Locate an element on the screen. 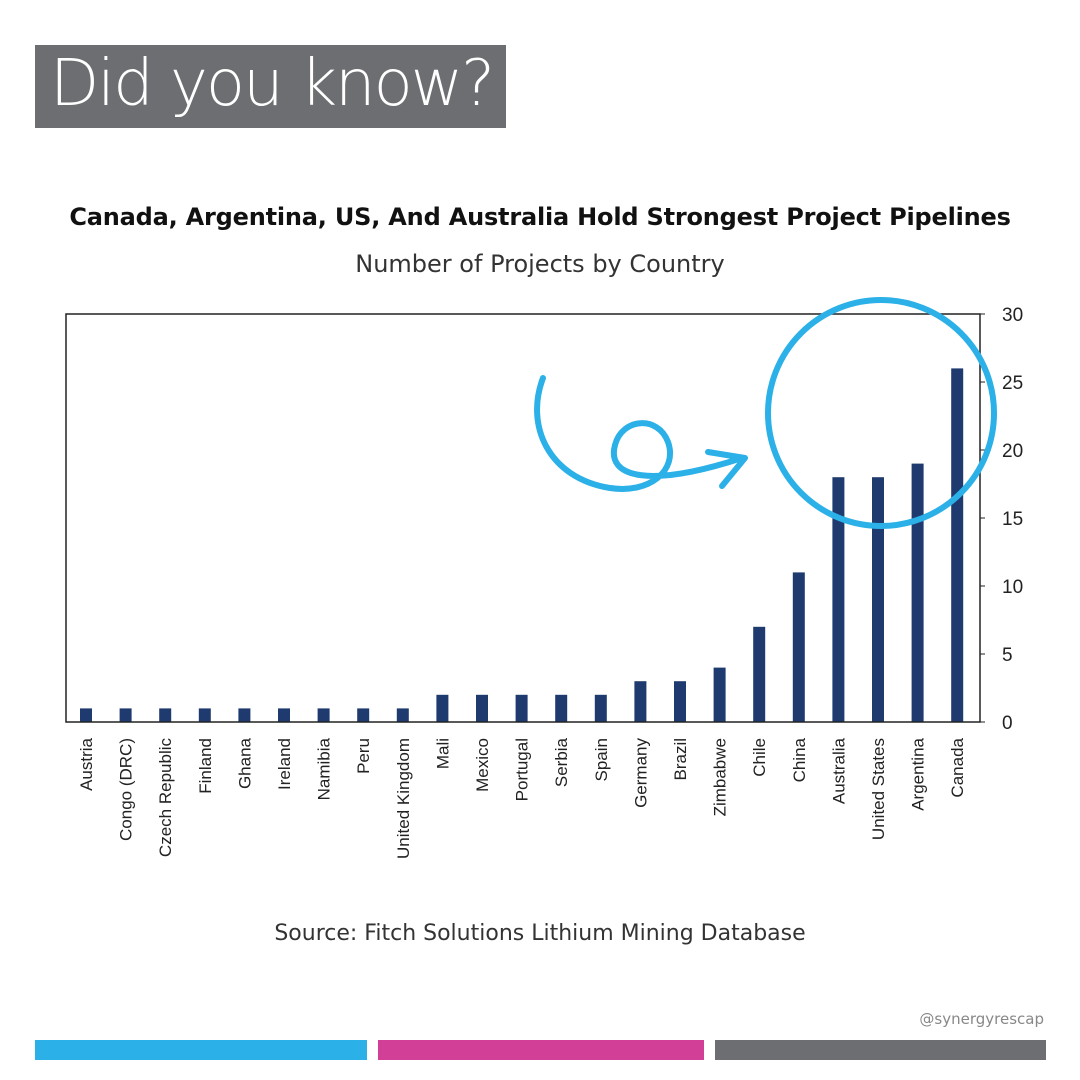  brand-stripe-gray is located at coordinates (880, 1050).